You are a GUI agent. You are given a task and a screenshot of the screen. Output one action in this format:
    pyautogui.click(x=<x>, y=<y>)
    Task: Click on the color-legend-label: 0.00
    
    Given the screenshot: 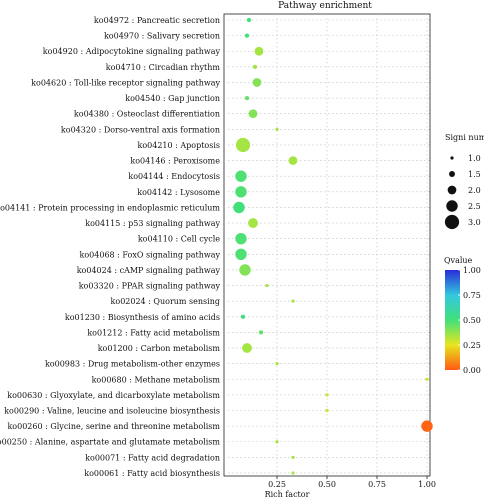 What is the action you would take?
    pyautogui.click(x=472, y=370)
    